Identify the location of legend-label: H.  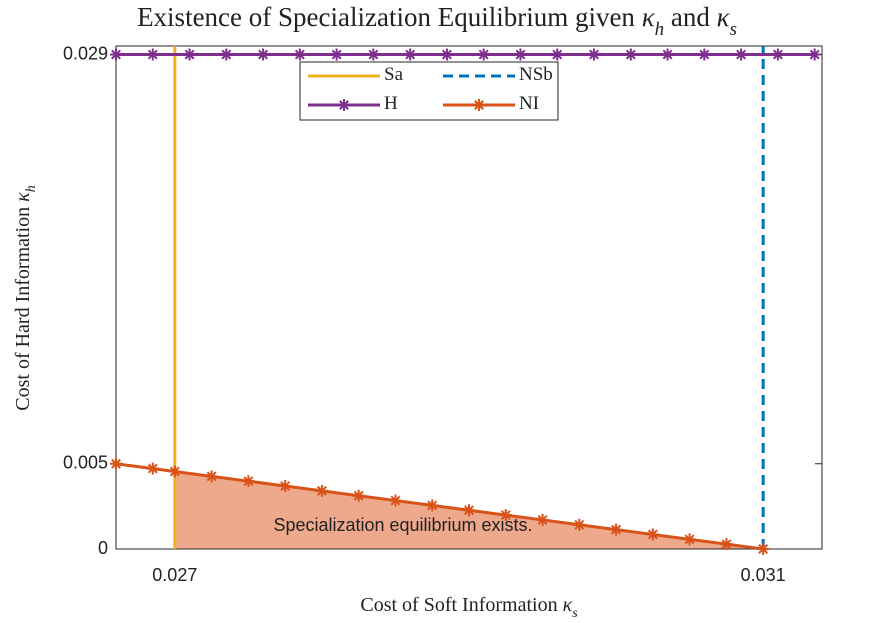
(391, 103).